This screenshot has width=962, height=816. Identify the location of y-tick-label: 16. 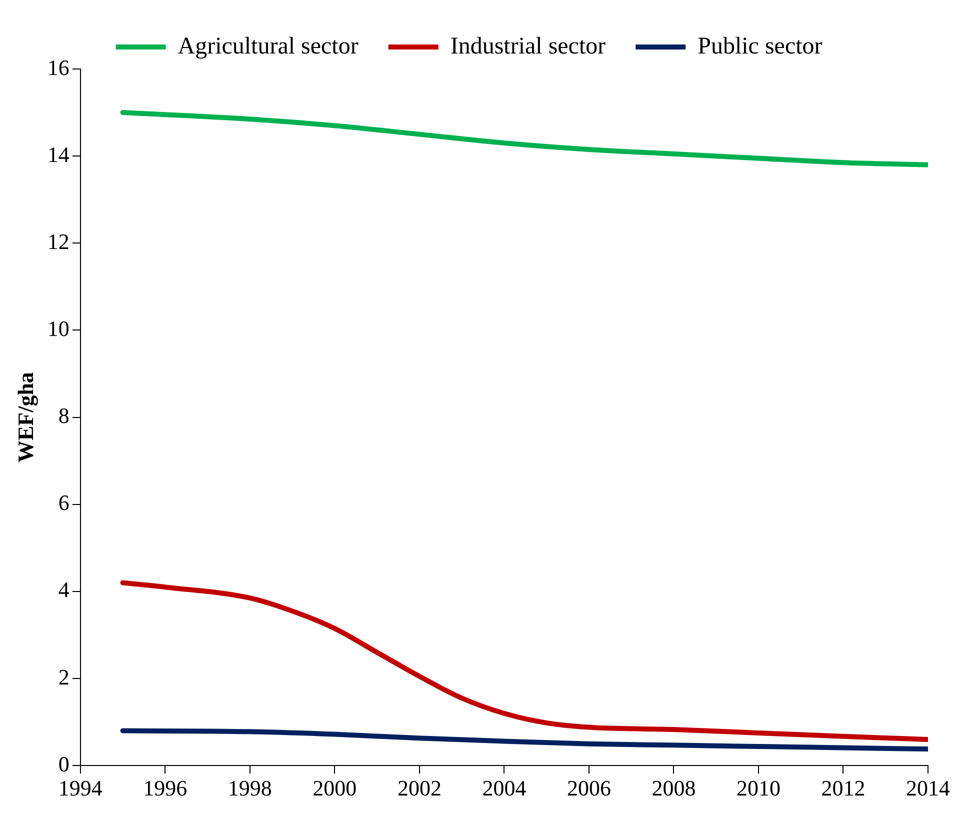
(58, 67).